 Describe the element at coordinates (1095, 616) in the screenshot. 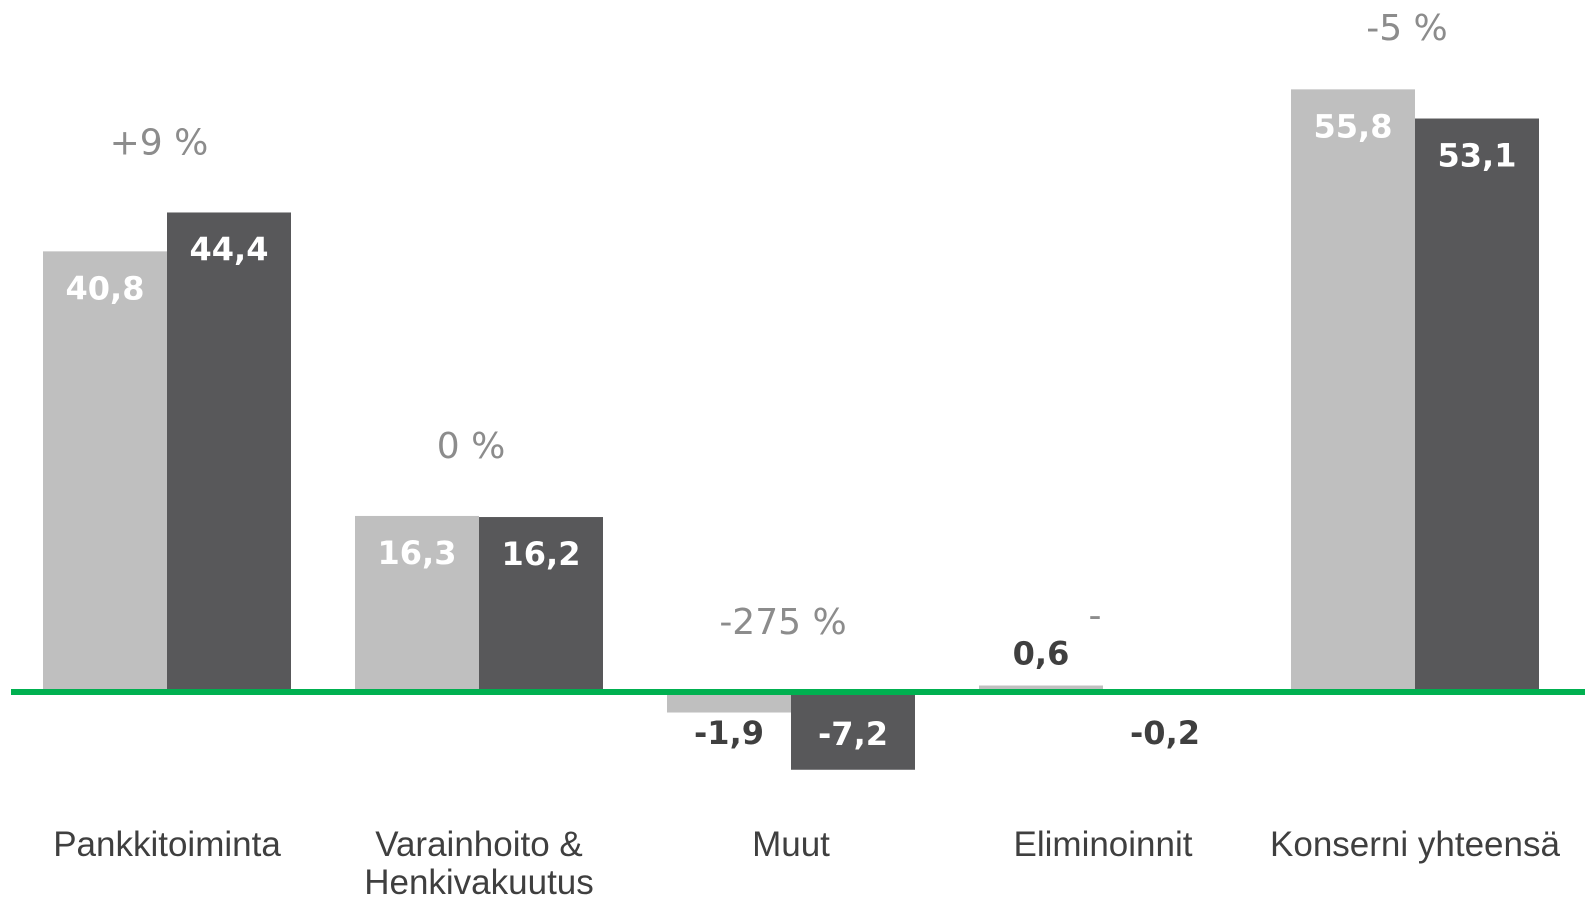

I see `annotation: -` at that location.